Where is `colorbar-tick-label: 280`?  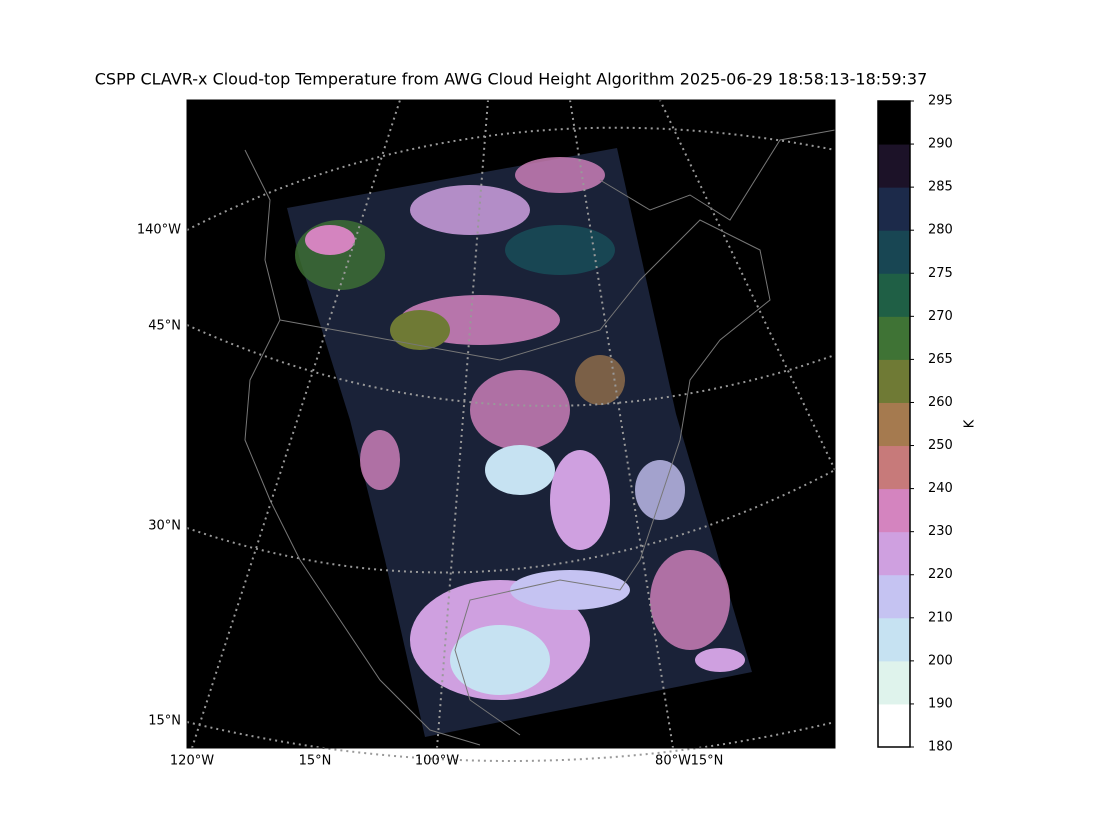 colorbar-tick-label: 280 is located at coordinates (940, 230).